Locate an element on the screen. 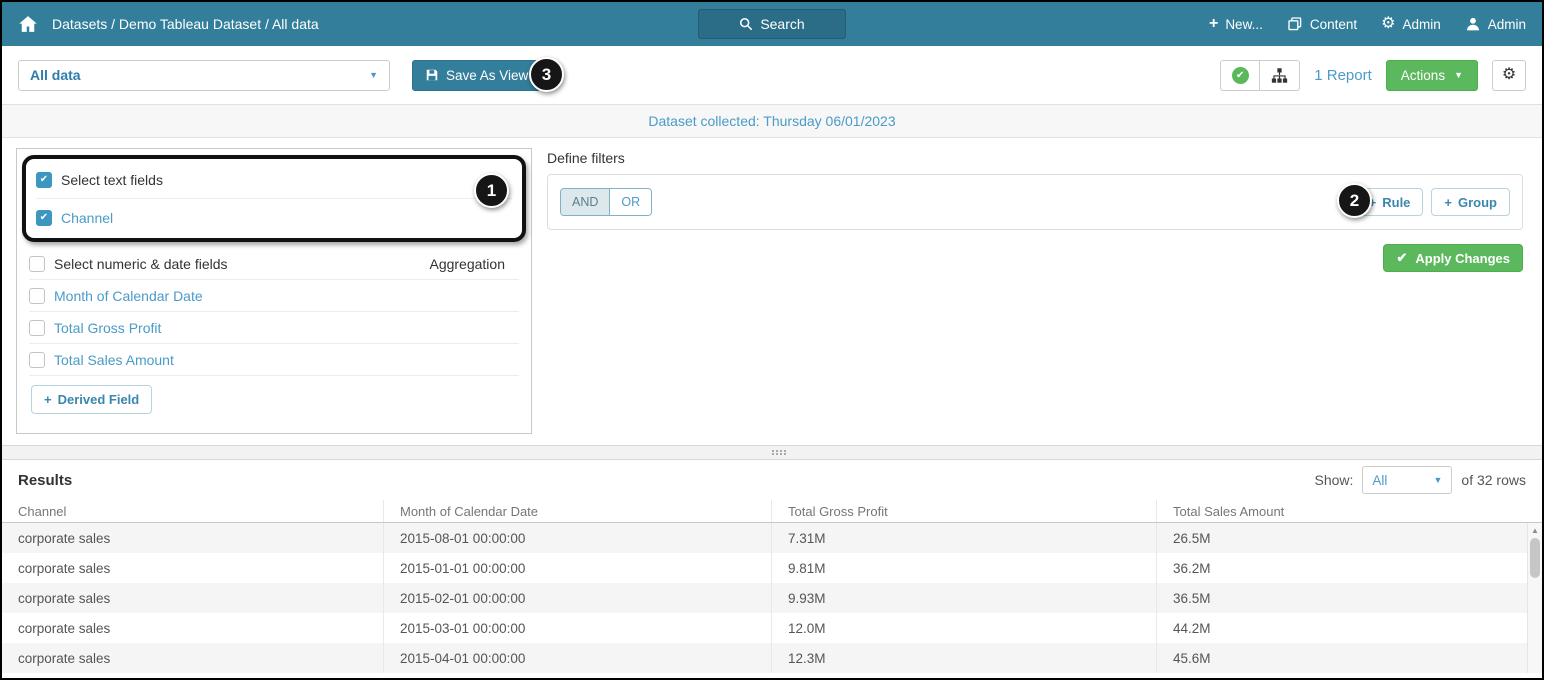 Image resolution: width=1544 pixels, height=680 pixels. panel-resize-splitter is located at coordinates (772, 452).